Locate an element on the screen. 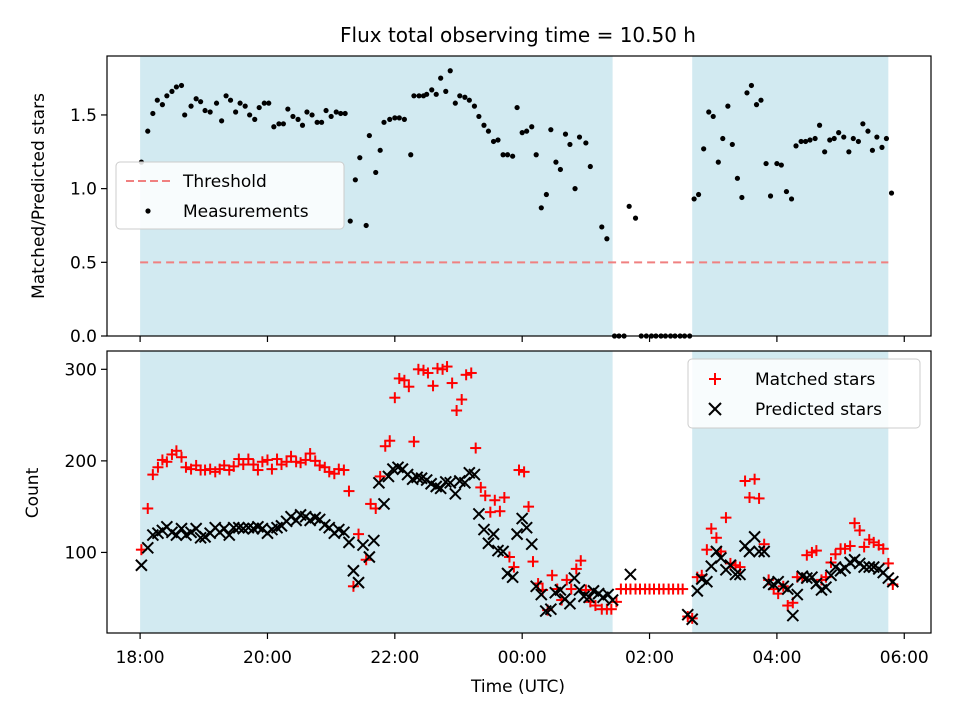 The image size is (960, 720). top-shaded-interval is located at coordinates (790, 196).